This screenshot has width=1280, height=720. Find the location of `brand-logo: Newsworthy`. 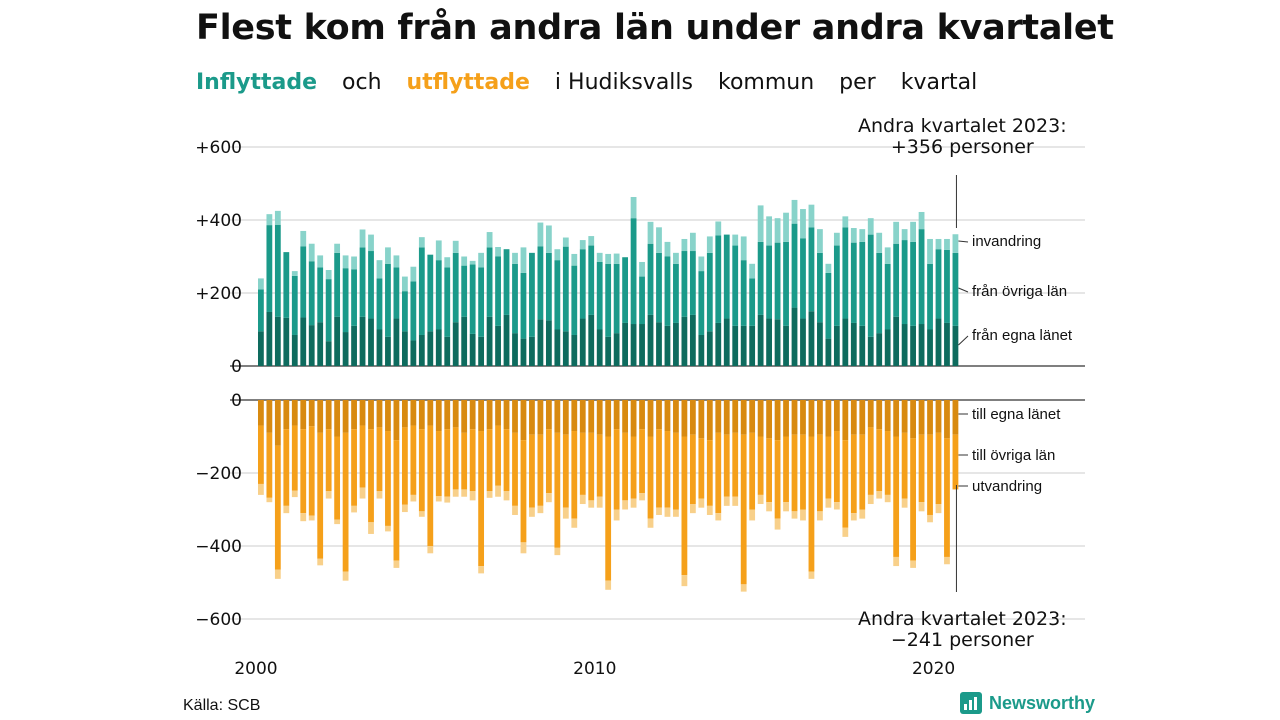

brand-logo: Newsworthy is located at coordinates (1027, 703).